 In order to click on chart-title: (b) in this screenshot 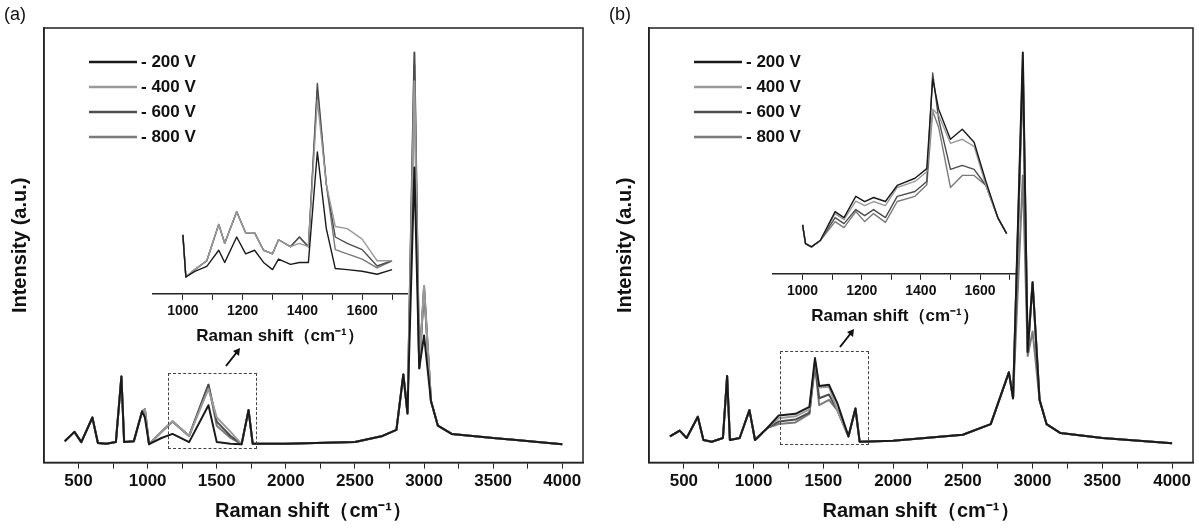, I will do `click(620, 14)`.